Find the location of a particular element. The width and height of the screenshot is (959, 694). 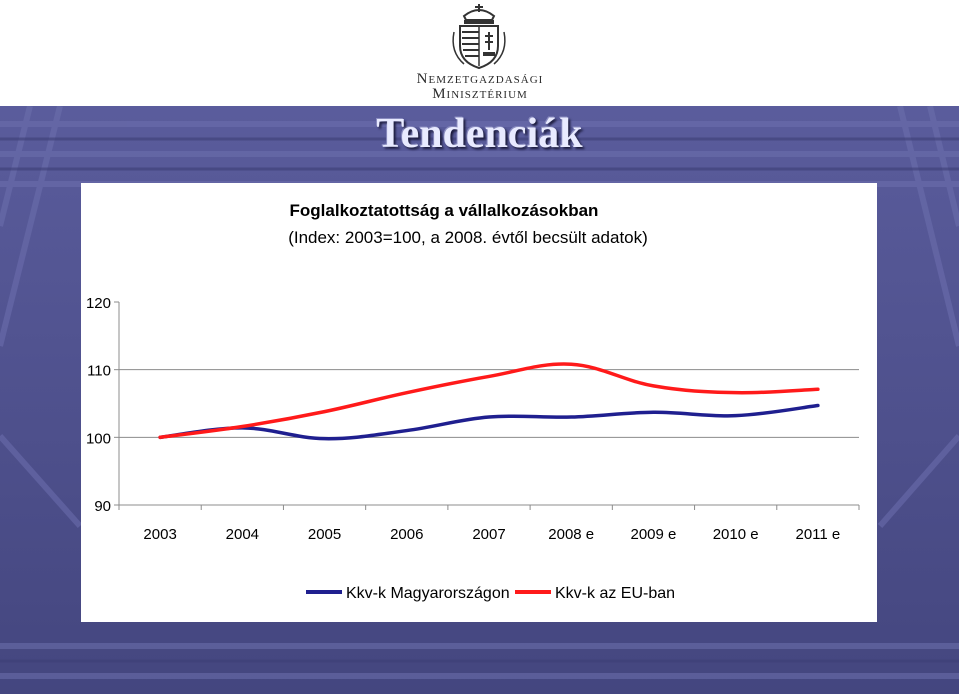

x-tick-label: 2006 is located at coordinates (406, 534).